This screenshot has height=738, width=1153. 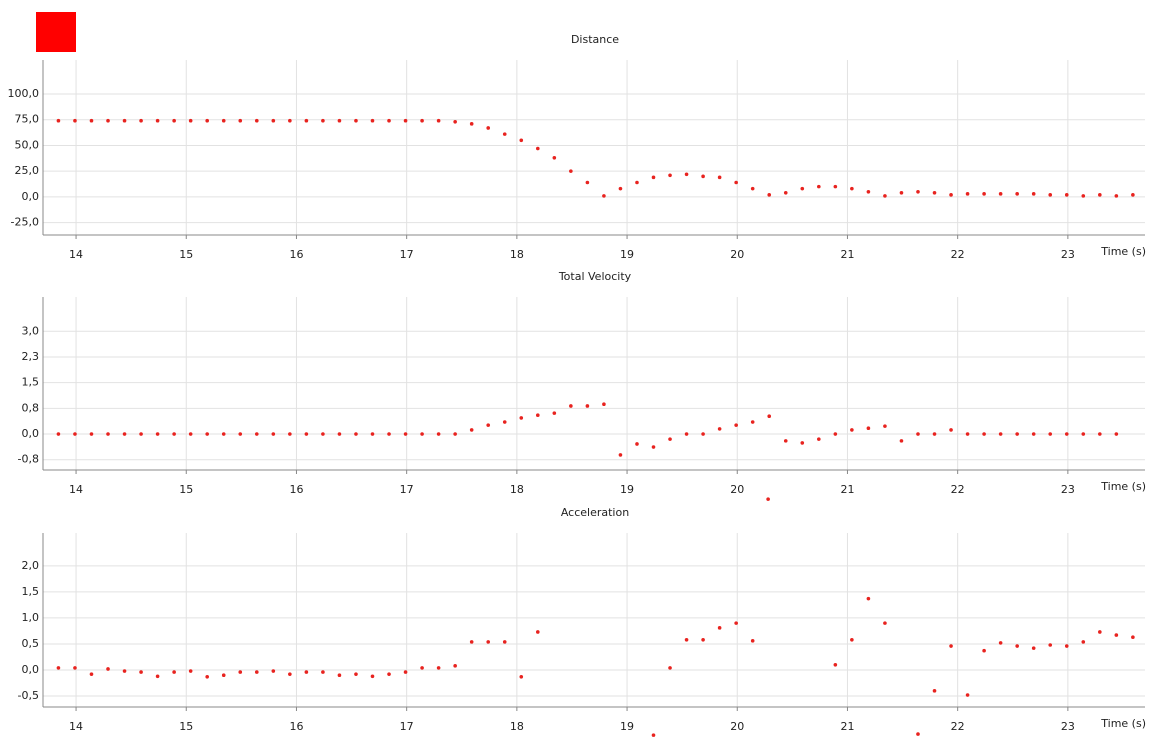 What do you see at coordinates (595, 512) in the screenshot?
I see `chart-title: Acceleration` at bounding box center [595, 512].